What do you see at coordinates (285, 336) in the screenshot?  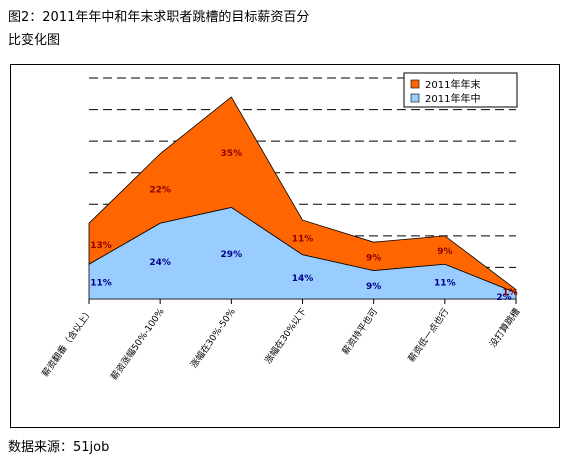 I see `x-tick-label: 涨幅在30%以下` at bounding box center [285, 336].